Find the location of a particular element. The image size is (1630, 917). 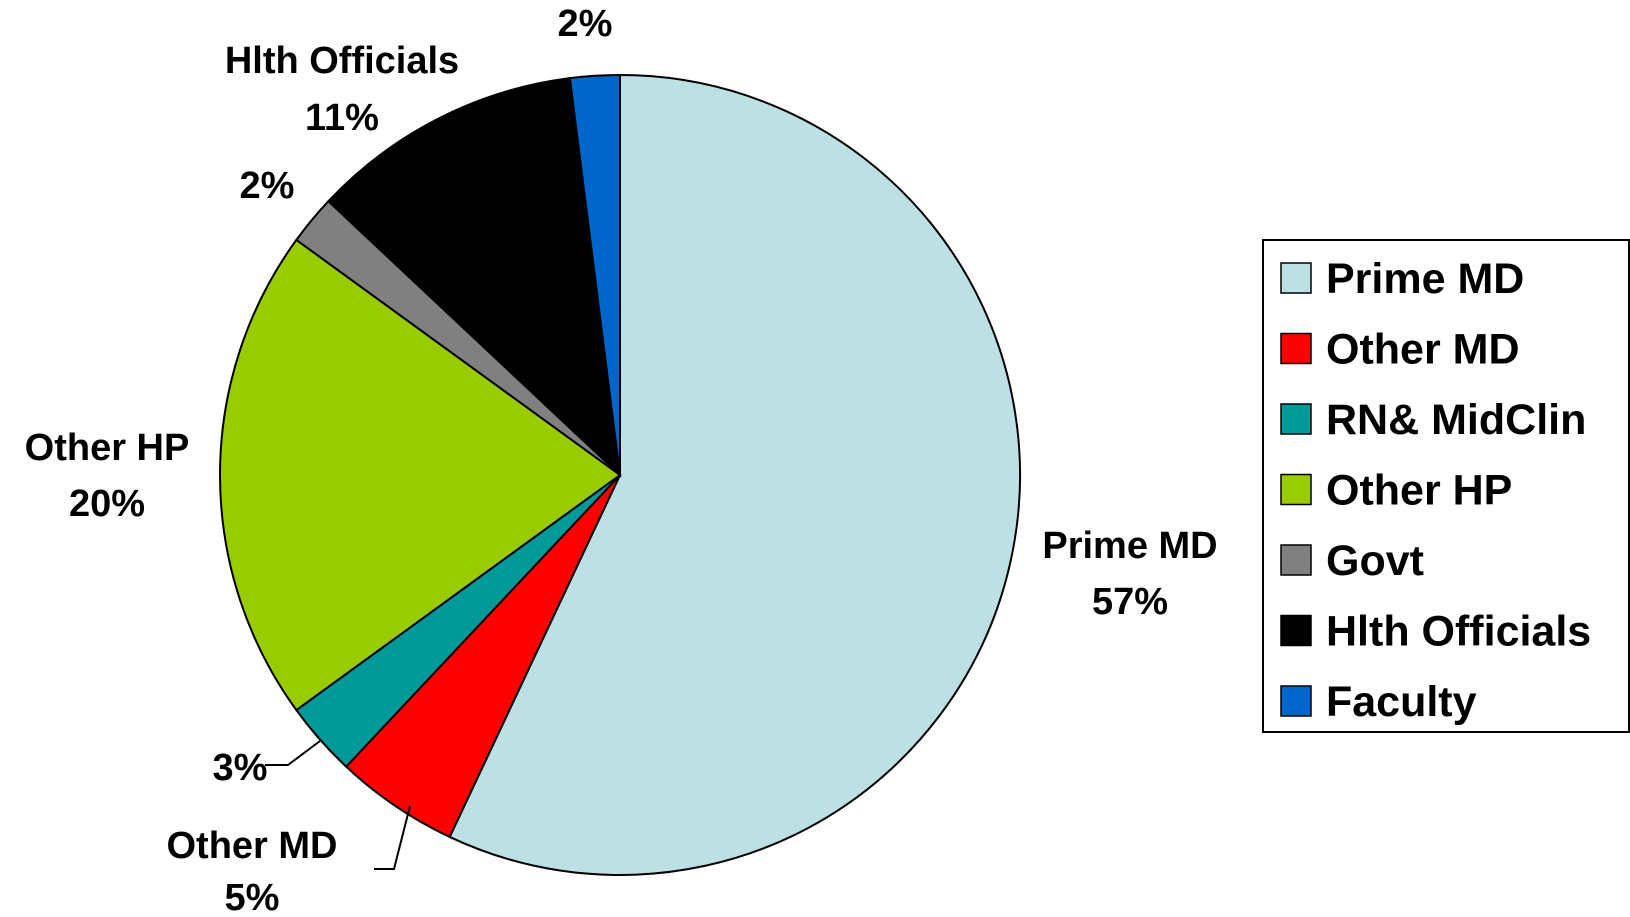

data-label-other-md-pct: 5% is located at coordinates (252, 897).